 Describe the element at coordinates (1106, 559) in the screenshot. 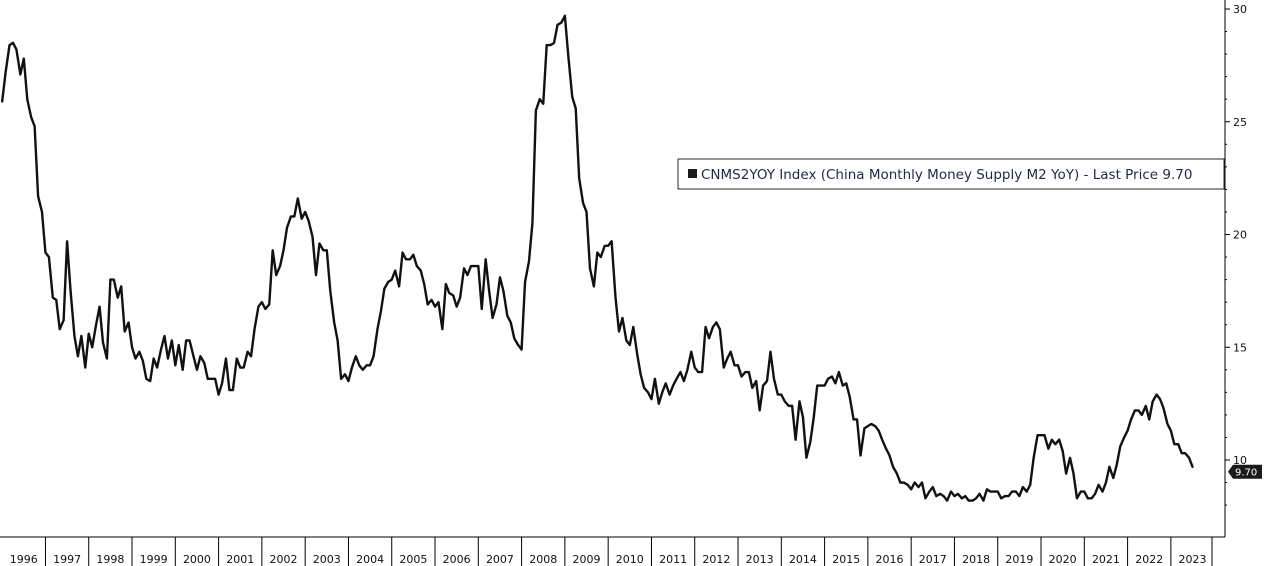

I see `x-tick-label: 2021` at that location.